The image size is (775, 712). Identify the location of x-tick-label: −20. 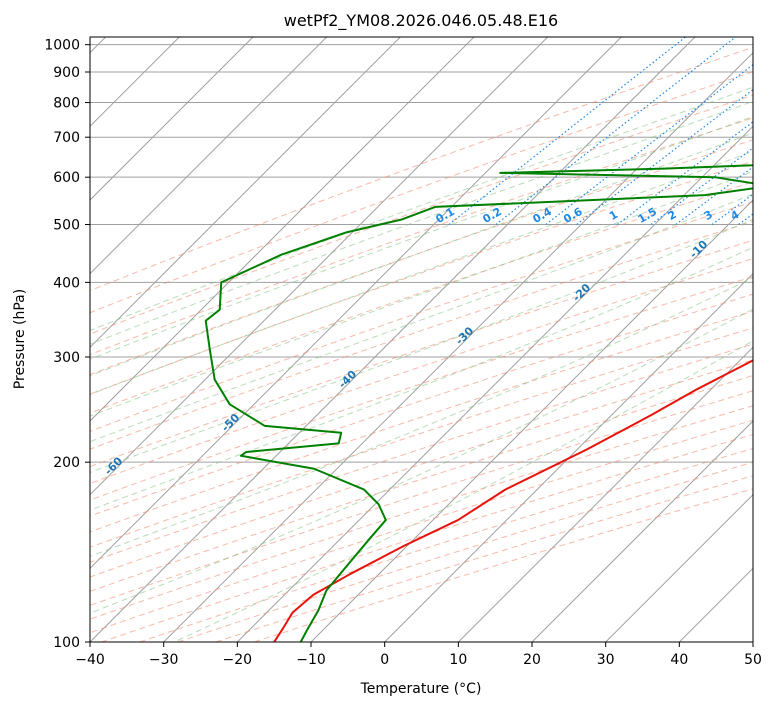
(238, 660).